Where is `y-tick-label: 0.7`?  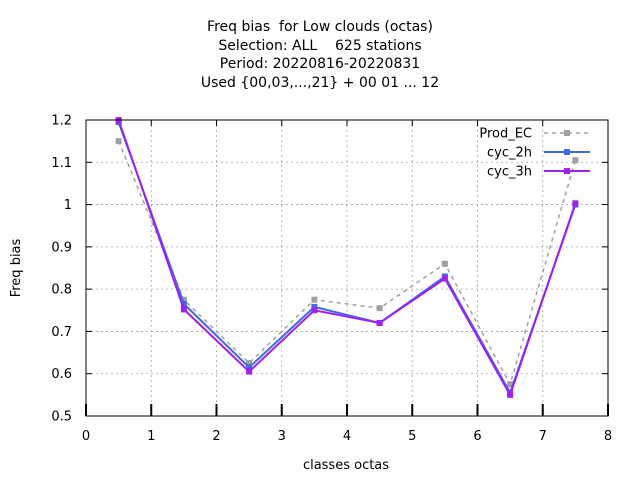
y-tick-label: 0.7 is located at coordinates (61, 332).